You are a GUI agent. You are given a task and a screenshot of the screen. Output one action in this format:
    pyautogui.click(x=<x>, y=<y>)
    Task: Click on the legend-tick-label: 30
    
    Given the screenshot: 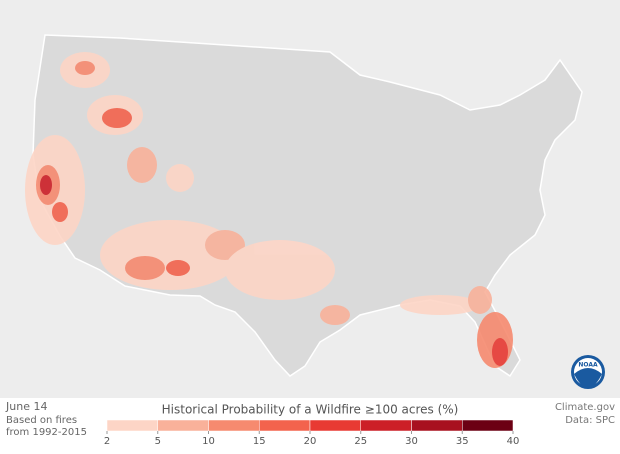 What is the action you would take?
    pyautogui.click(x=411, y=441)
    